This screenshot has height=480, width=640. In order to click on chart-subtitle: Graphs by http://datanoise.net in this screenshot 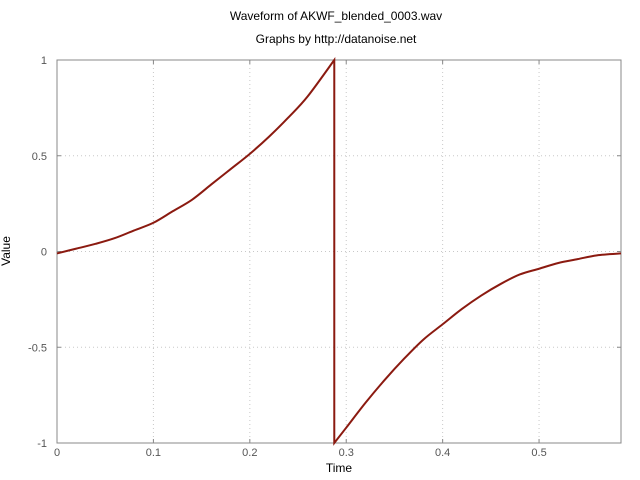, I will do `click(336, 39)`.